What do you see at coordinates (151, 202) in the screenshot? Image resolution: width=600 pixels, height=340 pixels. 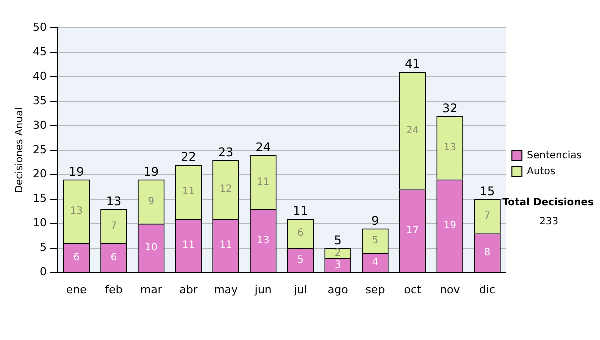 I see `data-label: 9` at bounding box center [151, 202].